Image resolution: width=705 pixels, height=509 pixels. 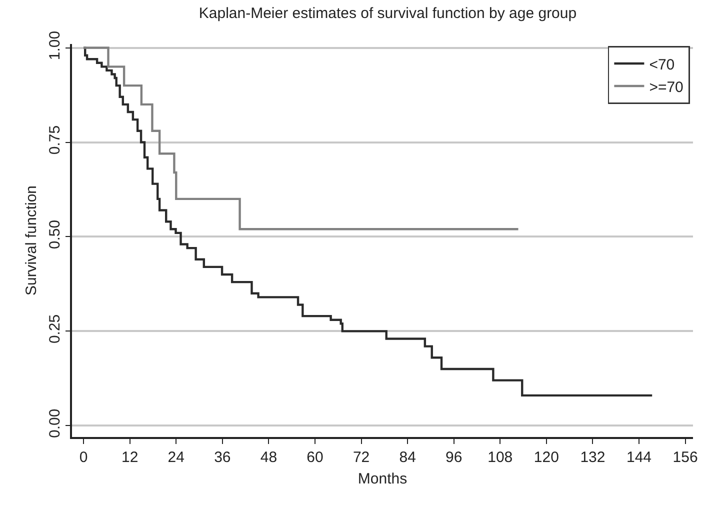 I want to click on x-tick-label: 144, so click(x=639, y=457).